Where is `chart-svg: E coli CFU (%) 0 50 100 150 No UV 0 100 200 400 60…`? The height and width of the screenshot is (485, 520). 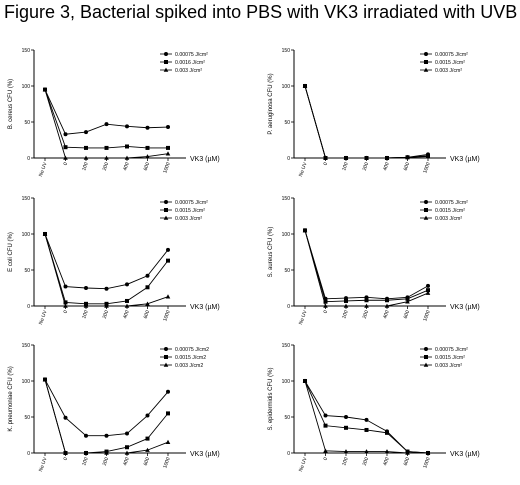 chart-svg: E coli CFU (%) 0 50 100 150 No UV 0 100 200 400 60… is located at coordinates (114, 261).